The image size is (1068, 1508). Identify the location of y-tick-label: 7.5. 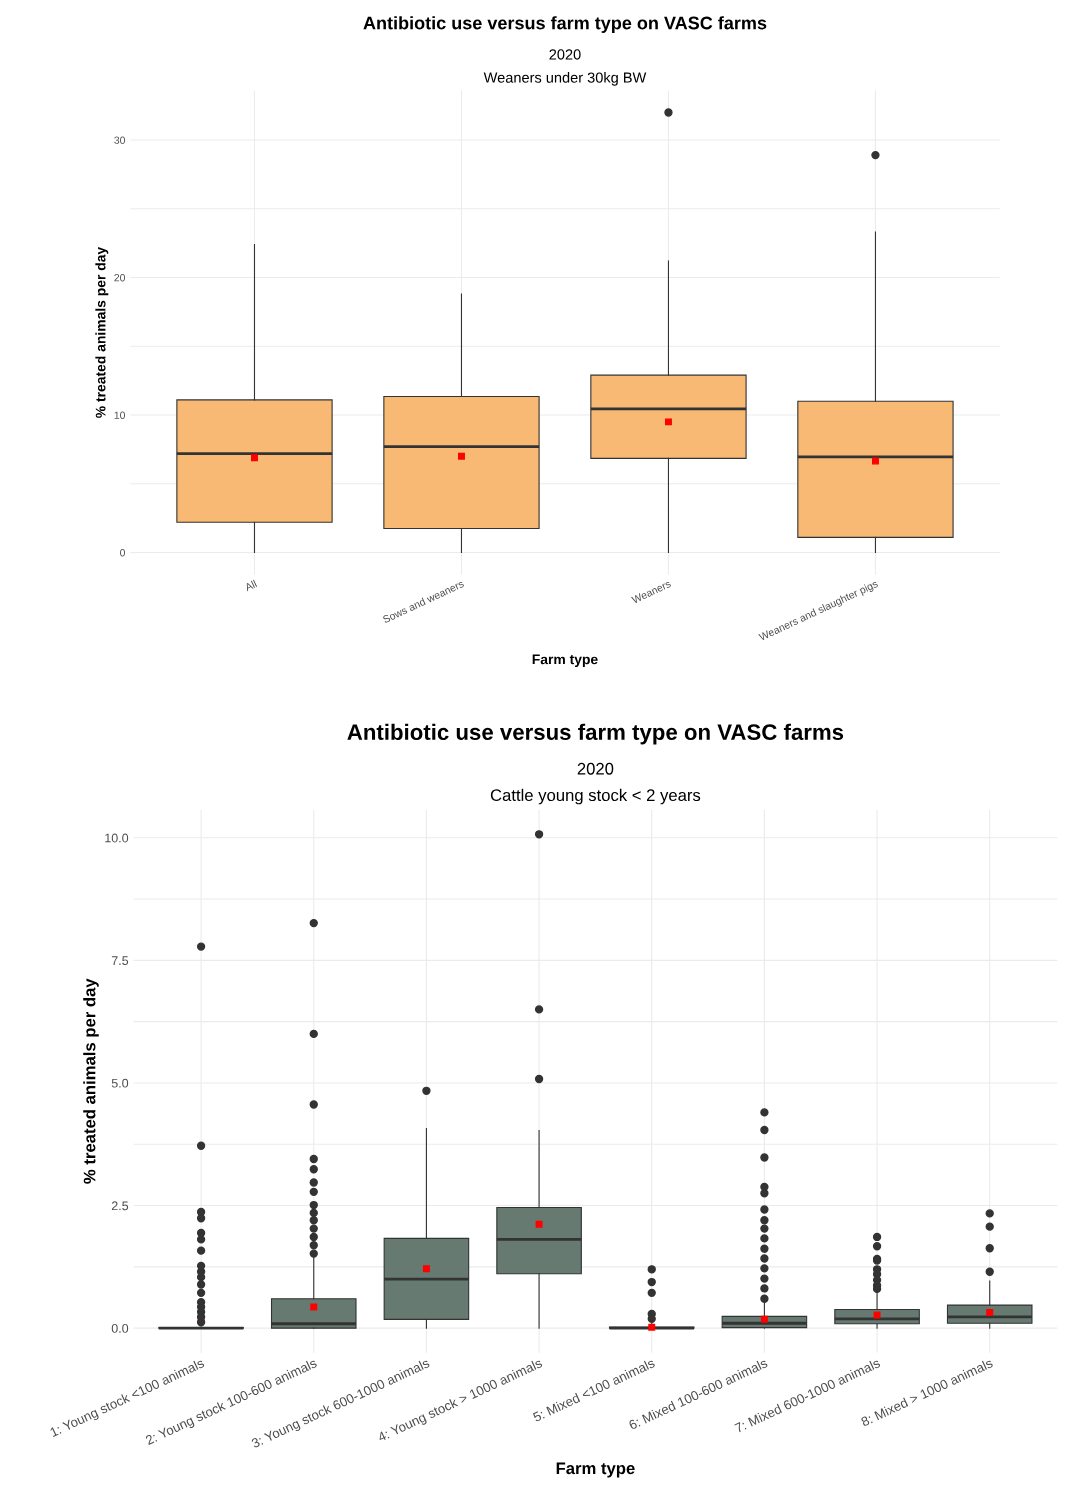
(120, 960).